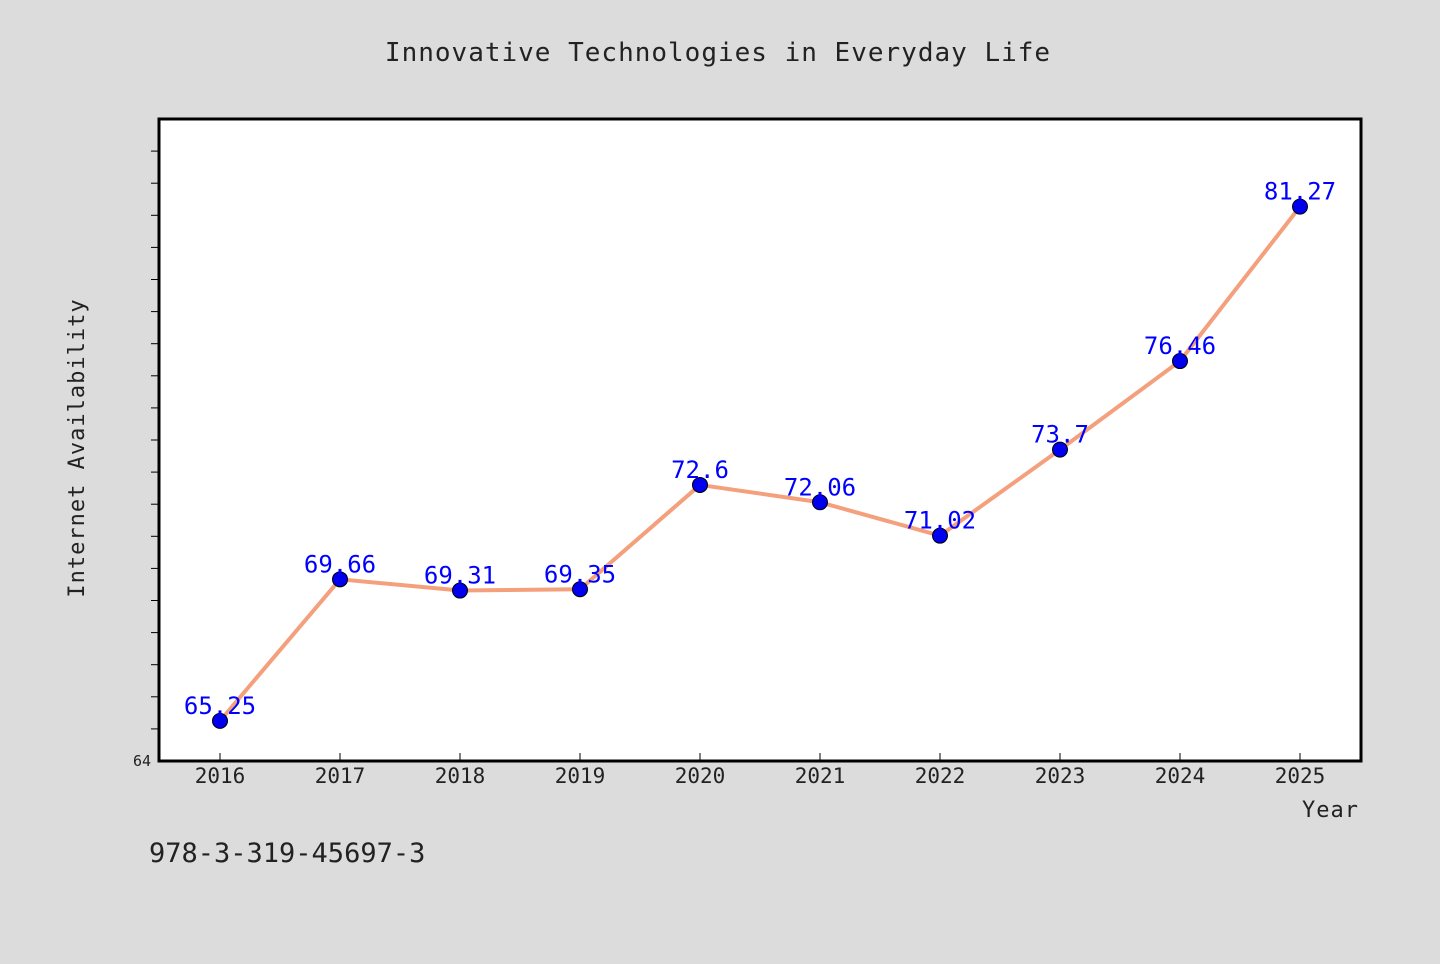  What do you see at coordinates (340, 776) in the screenshot?
I see `x-tick-label: 2017` at bounding box center [340, 776].